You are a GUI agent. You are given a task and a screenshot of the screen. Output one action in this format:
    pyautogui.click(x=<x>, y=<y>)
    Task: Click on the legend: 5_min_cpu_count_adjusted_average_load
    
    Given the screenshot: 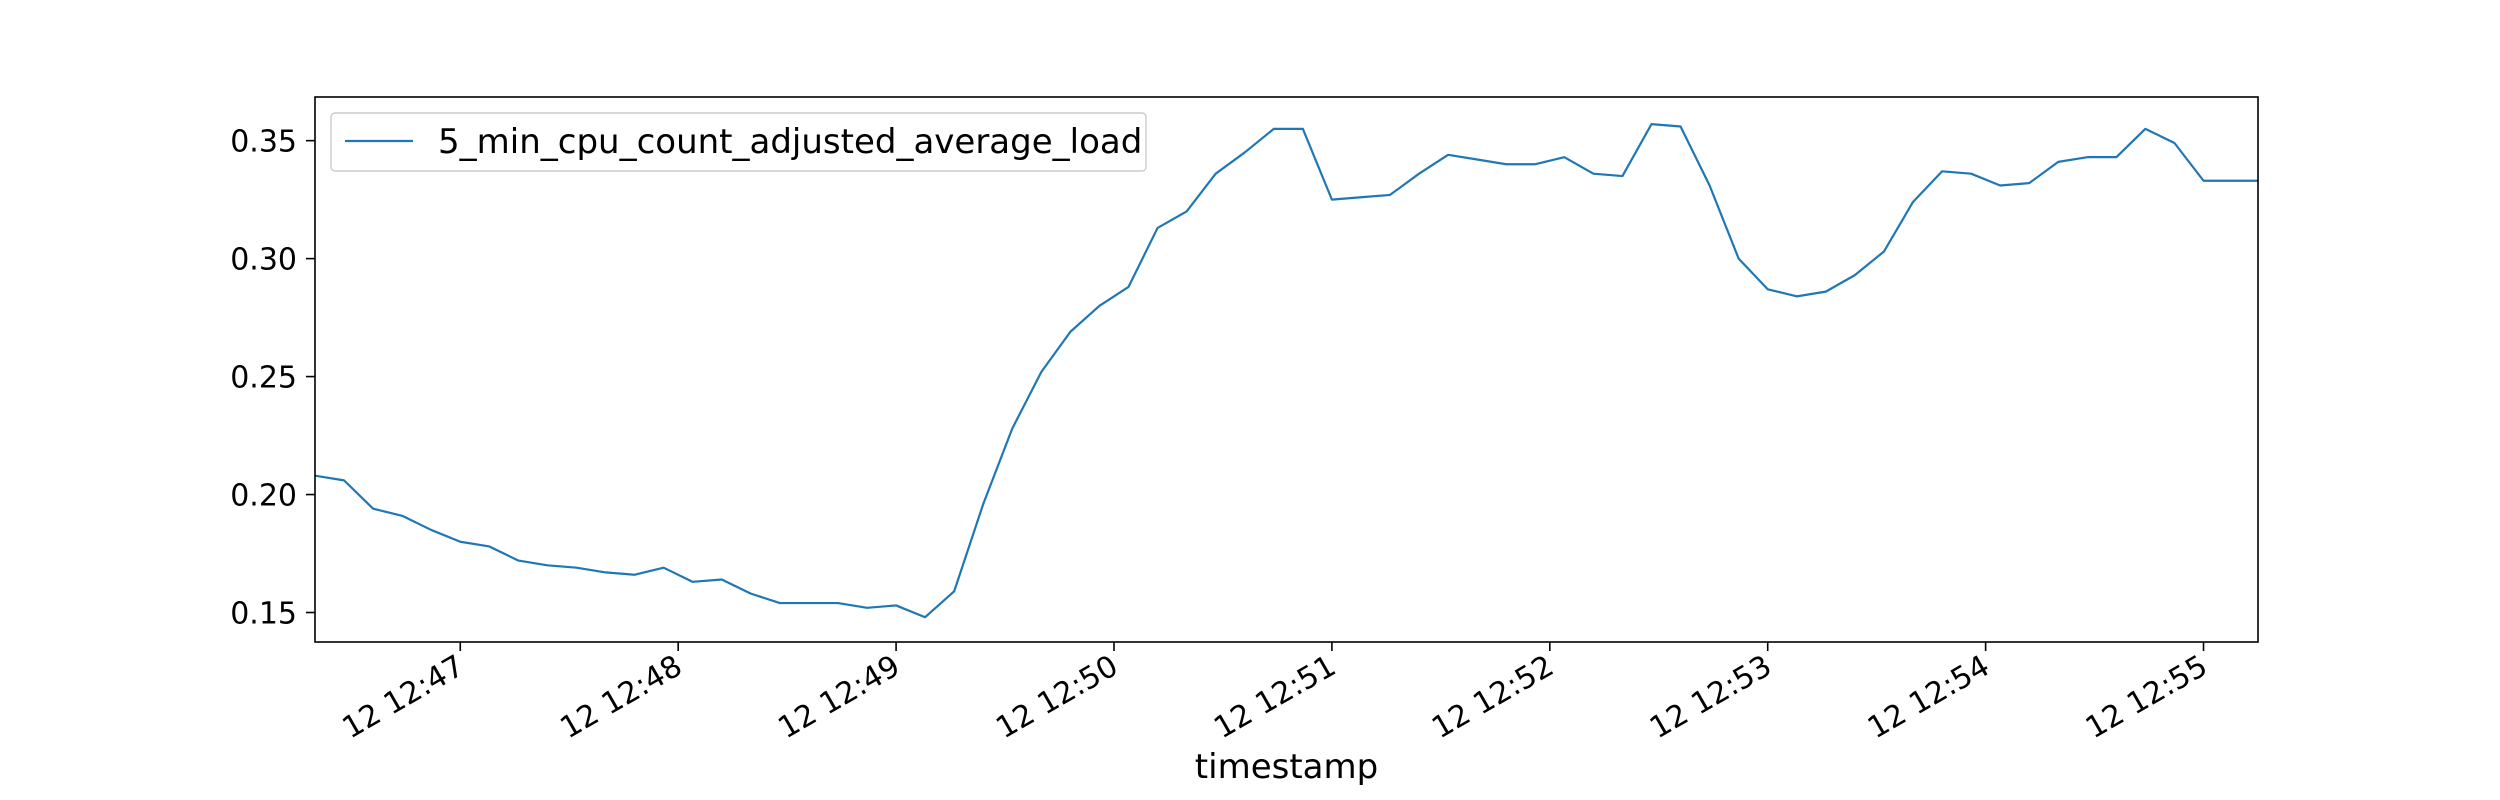 What is the action you would take?
    pyautogui.click(x=738, y=142)
    